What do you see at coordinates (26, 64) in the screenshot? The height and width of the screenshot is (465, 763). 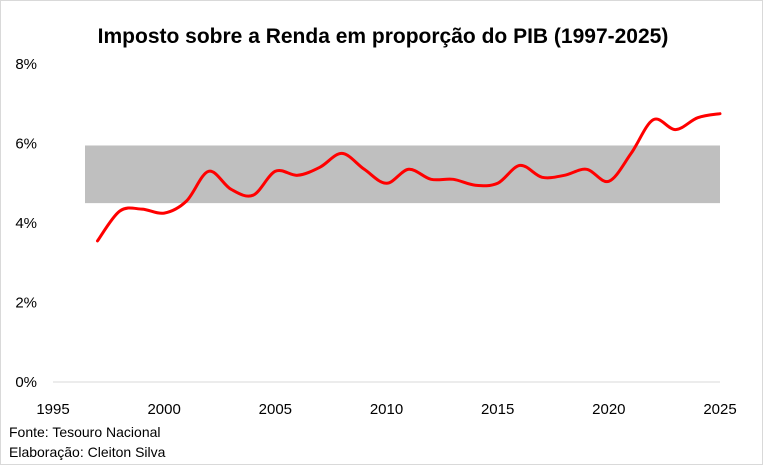 I see `y-tick-label: 8%` at bounding box center [26, 64].